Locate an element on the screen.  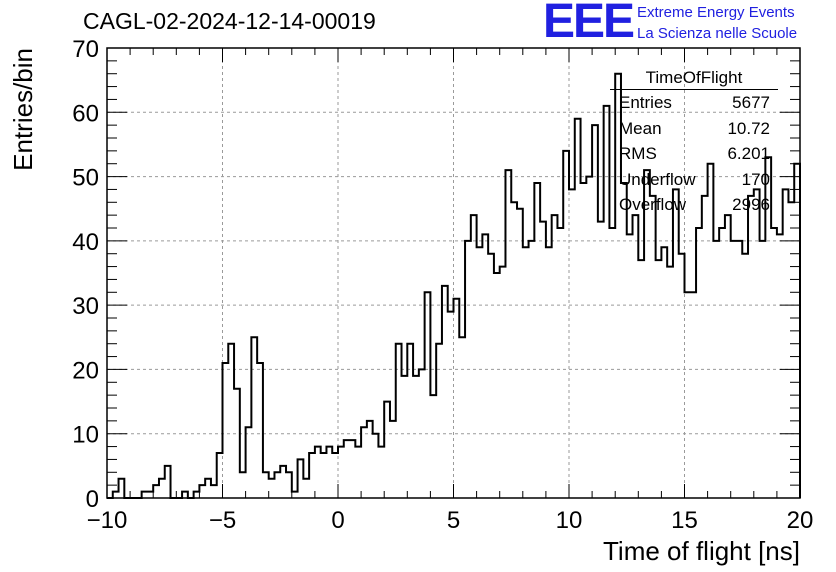
x-tick-label: 10 is located at coordinates (569, 520).